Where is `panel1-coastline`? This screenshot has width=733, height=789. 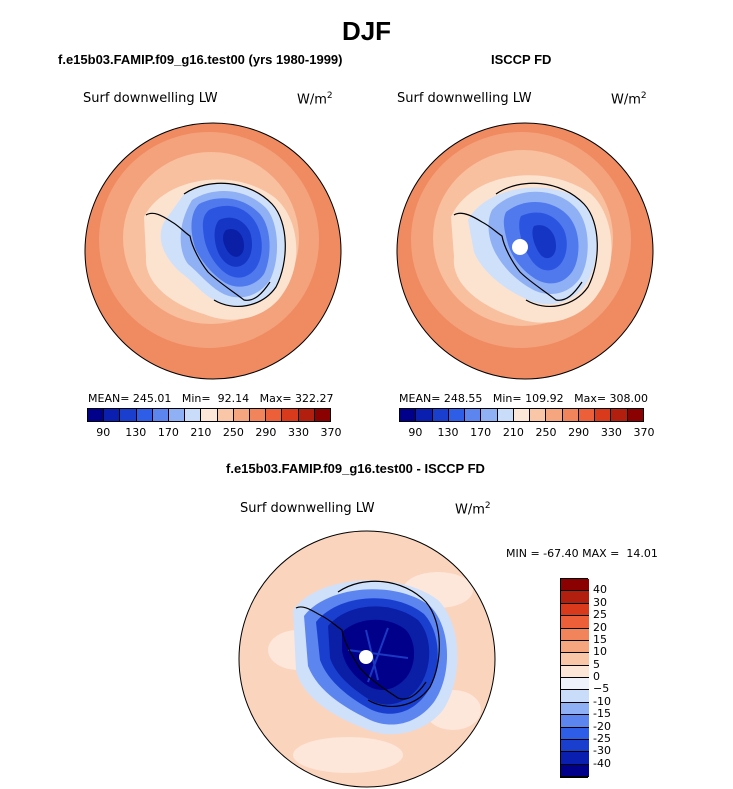 panel1-coastline is located at coordinates (208, 256).